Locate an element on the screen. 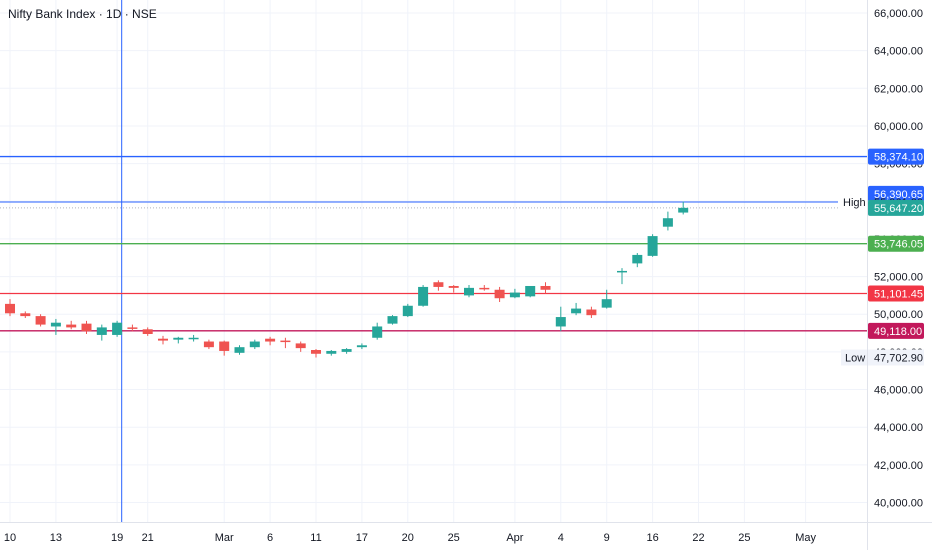 The width and height of the screenshot is (932, 550). price-badge-label: 49,118.00 is located at coordinates (898, 332).